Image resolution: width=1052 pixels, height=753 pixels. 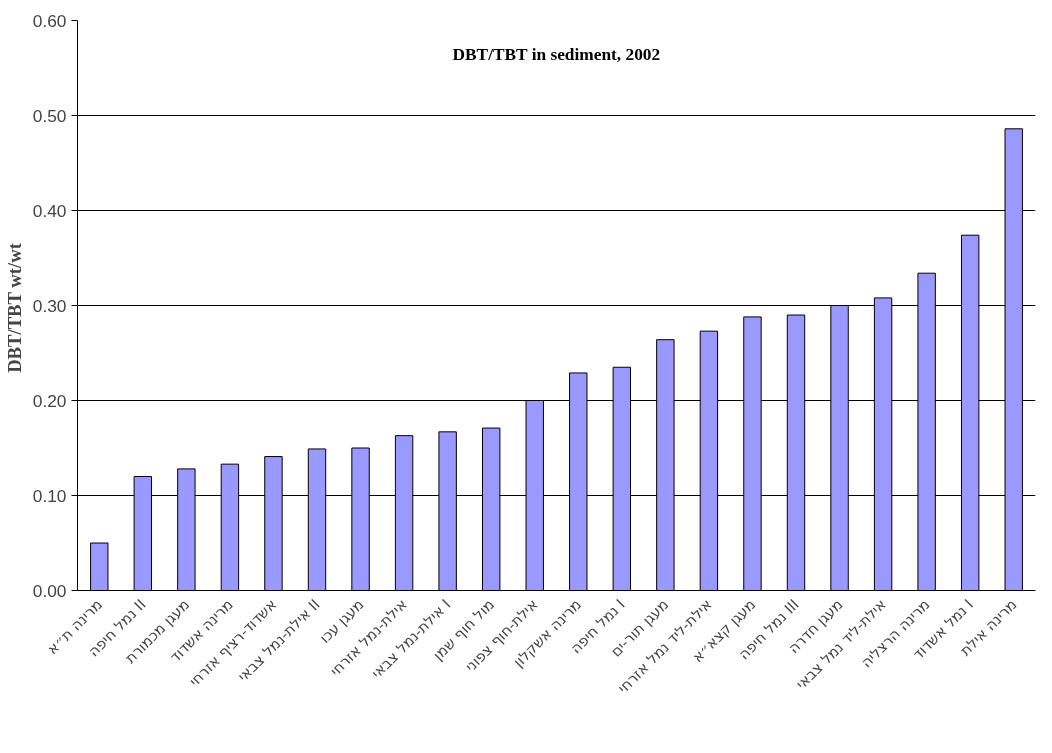 I want to click on y-tick-label: 0.00, so click(x=49, y=590).